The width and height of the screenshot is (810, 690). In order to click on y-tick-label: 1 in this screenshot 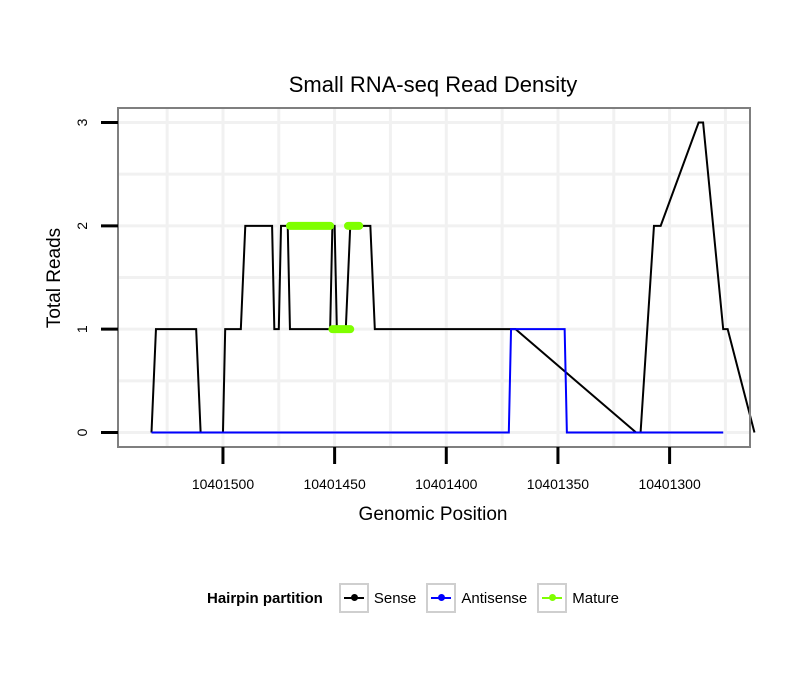, I will do `click(82, 329)`.